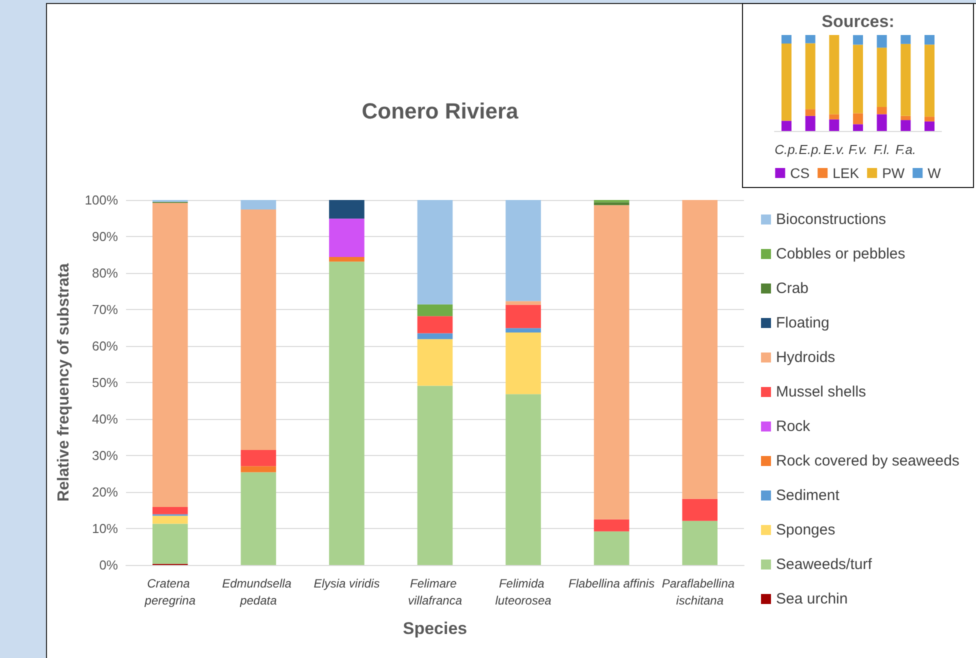 Image resolution: width=976 pixels, height=658 pixels. Describe the element at coordinates (792, 288) in the screenshot. I see `legend-label: Crab` at that location.